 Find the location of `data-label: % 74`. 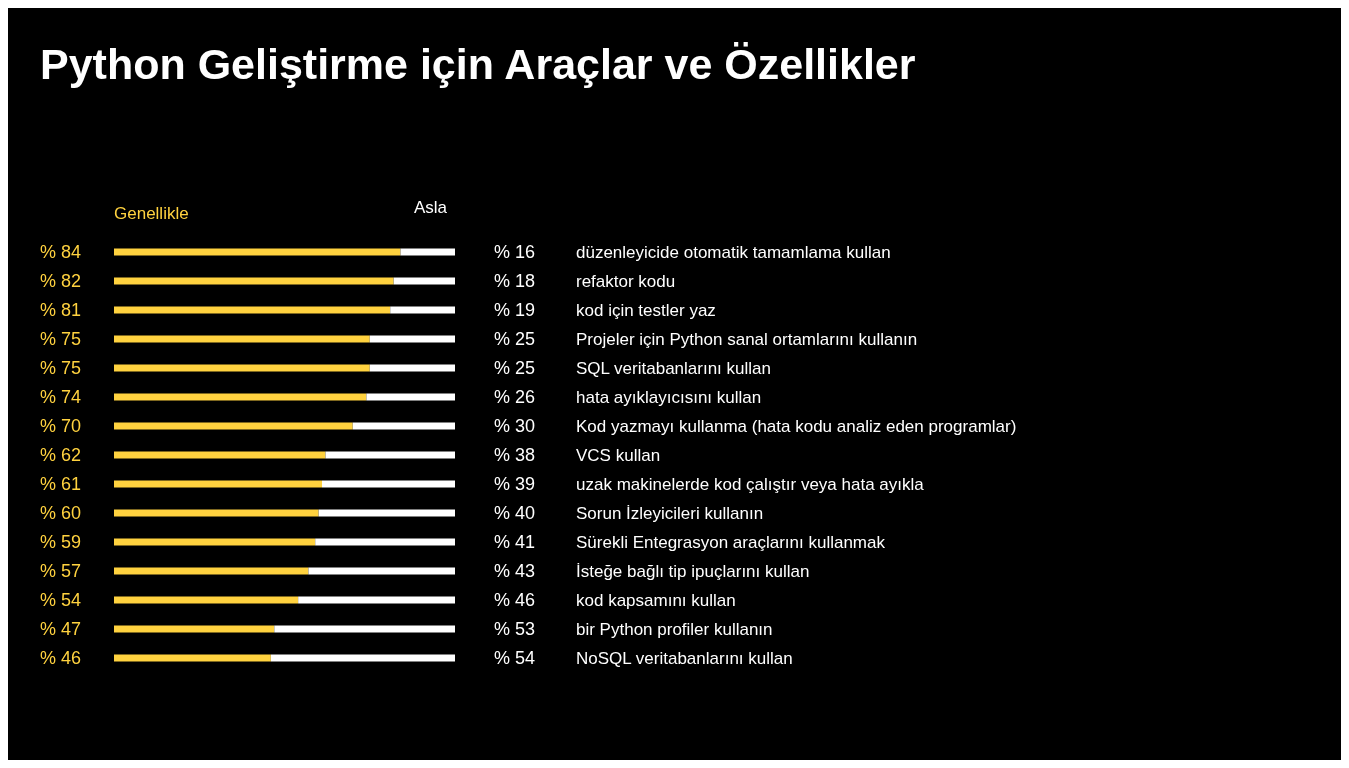

data-label: % 74 is located at coordinates (61, 397).